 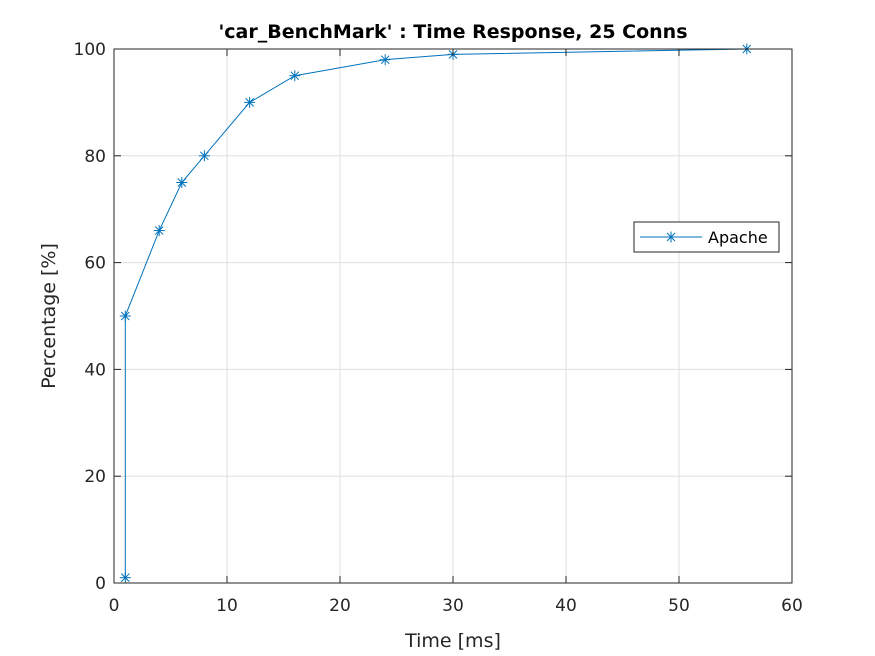 I want to click on x-tick-label: 50, so click(x=679, y=606).